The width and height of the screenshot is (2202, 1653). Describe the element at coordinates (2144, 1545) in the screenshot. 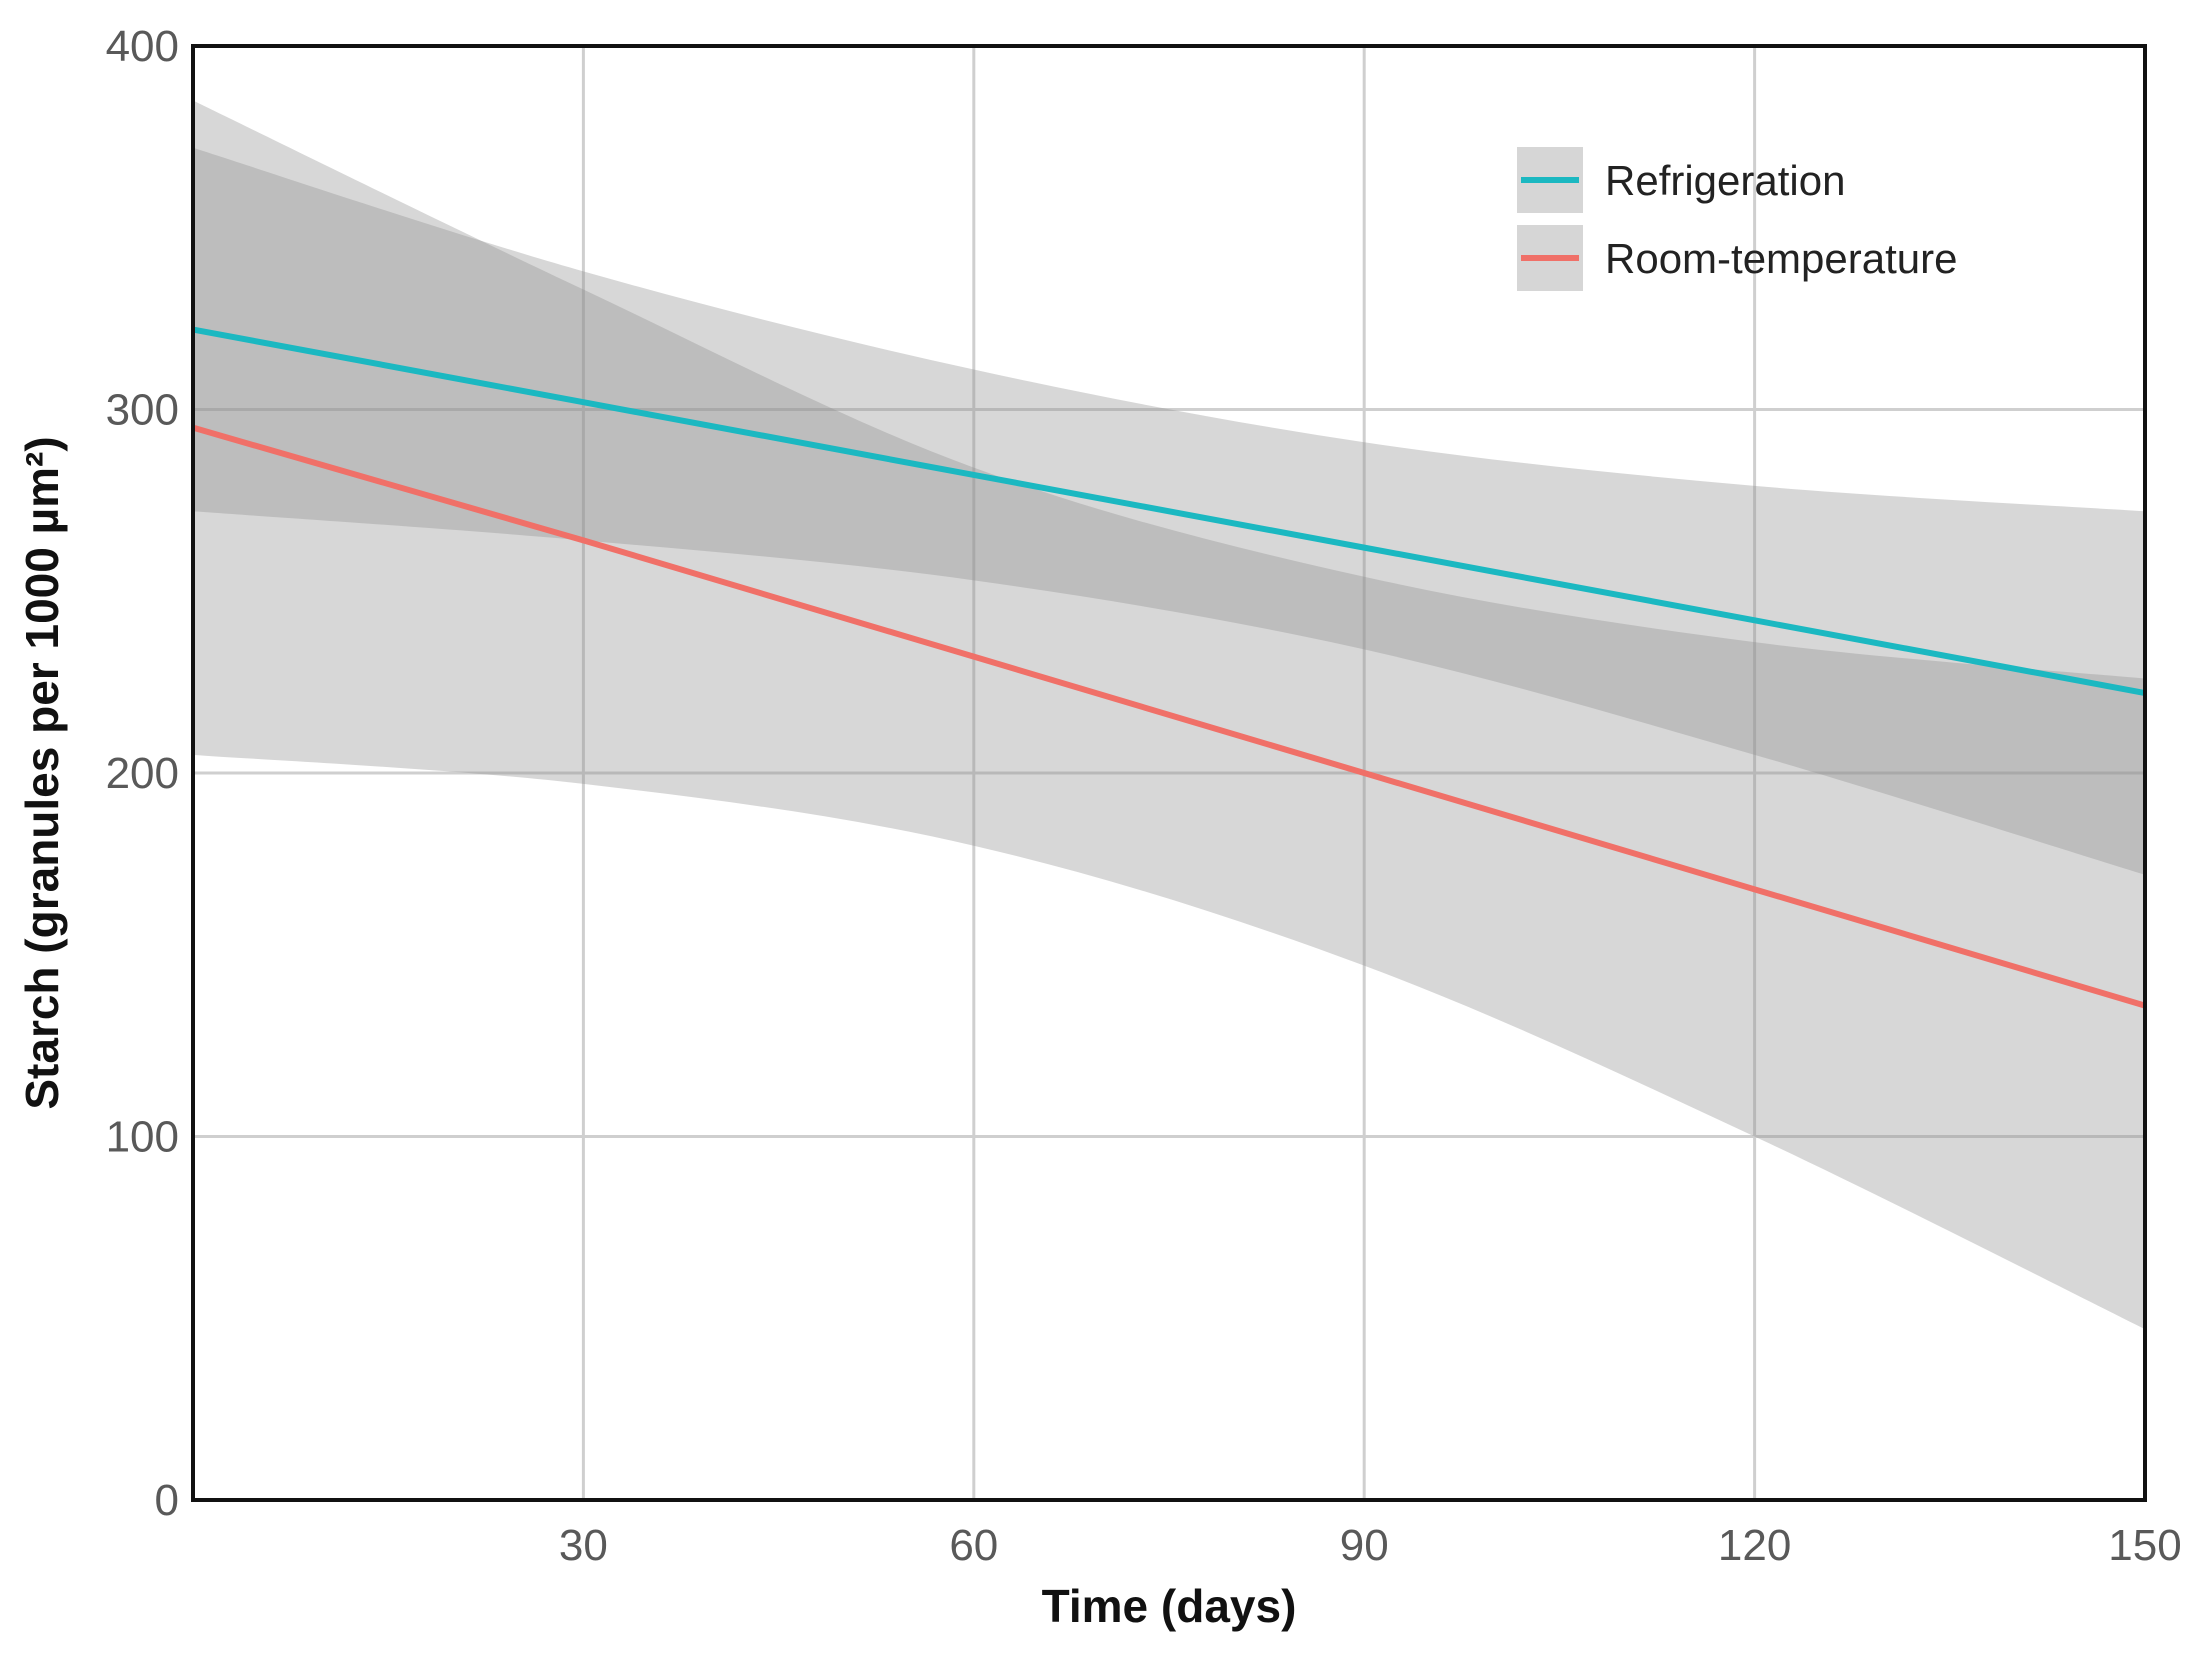

I see `x-tick-label: 150` at that location.